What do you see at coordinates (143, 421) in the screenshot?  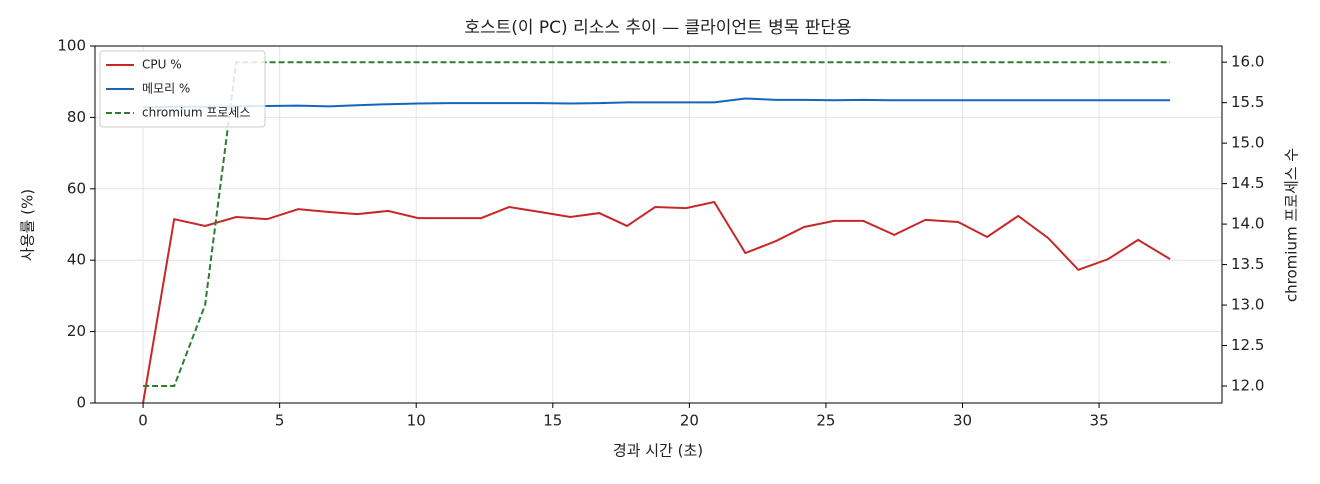 I see `x-tick-label: 0` at bounding box center [143, 421].